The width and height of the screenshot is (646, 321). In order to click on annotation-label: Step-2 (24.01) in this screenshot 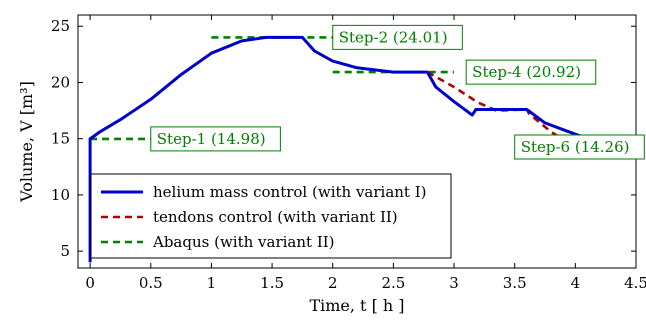, I will do `click(393, 37)`.